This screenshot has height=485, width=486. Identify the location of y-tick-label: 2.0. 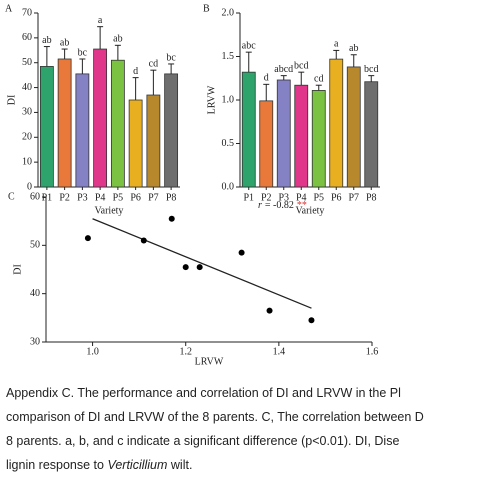
(228, 12).